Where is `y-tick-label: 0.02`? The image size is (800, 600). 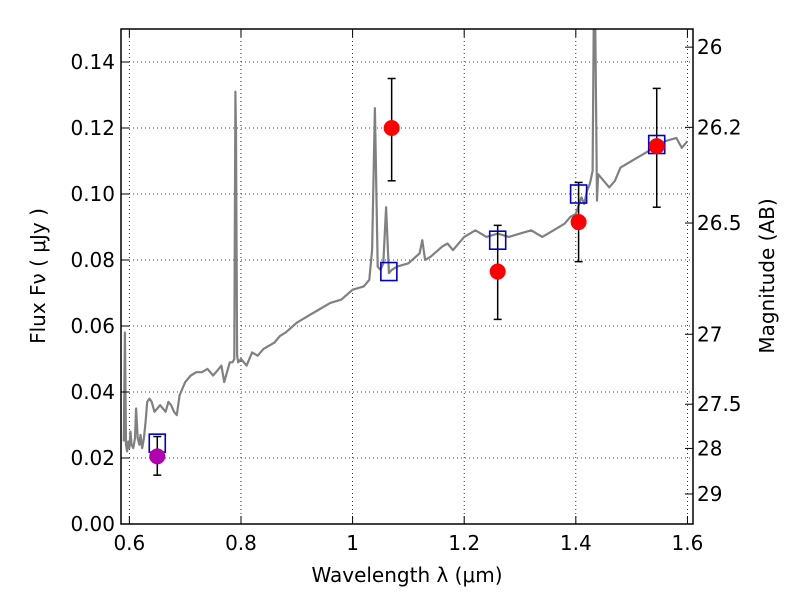
y-tick-label: 0.02 is located at coordinates (92, 458).